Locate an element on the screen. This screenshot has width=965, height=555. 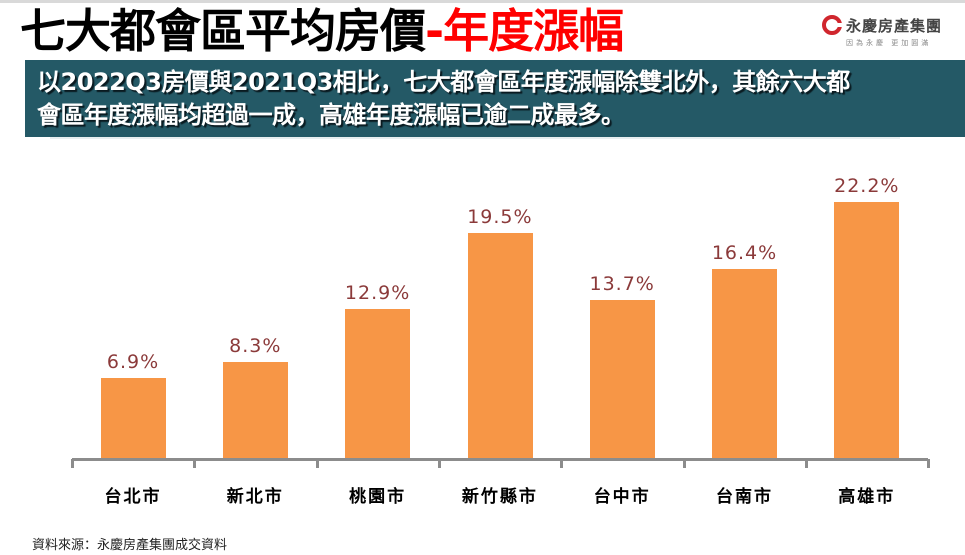
data-label: 19.5% is located at coordinates (500, 217).